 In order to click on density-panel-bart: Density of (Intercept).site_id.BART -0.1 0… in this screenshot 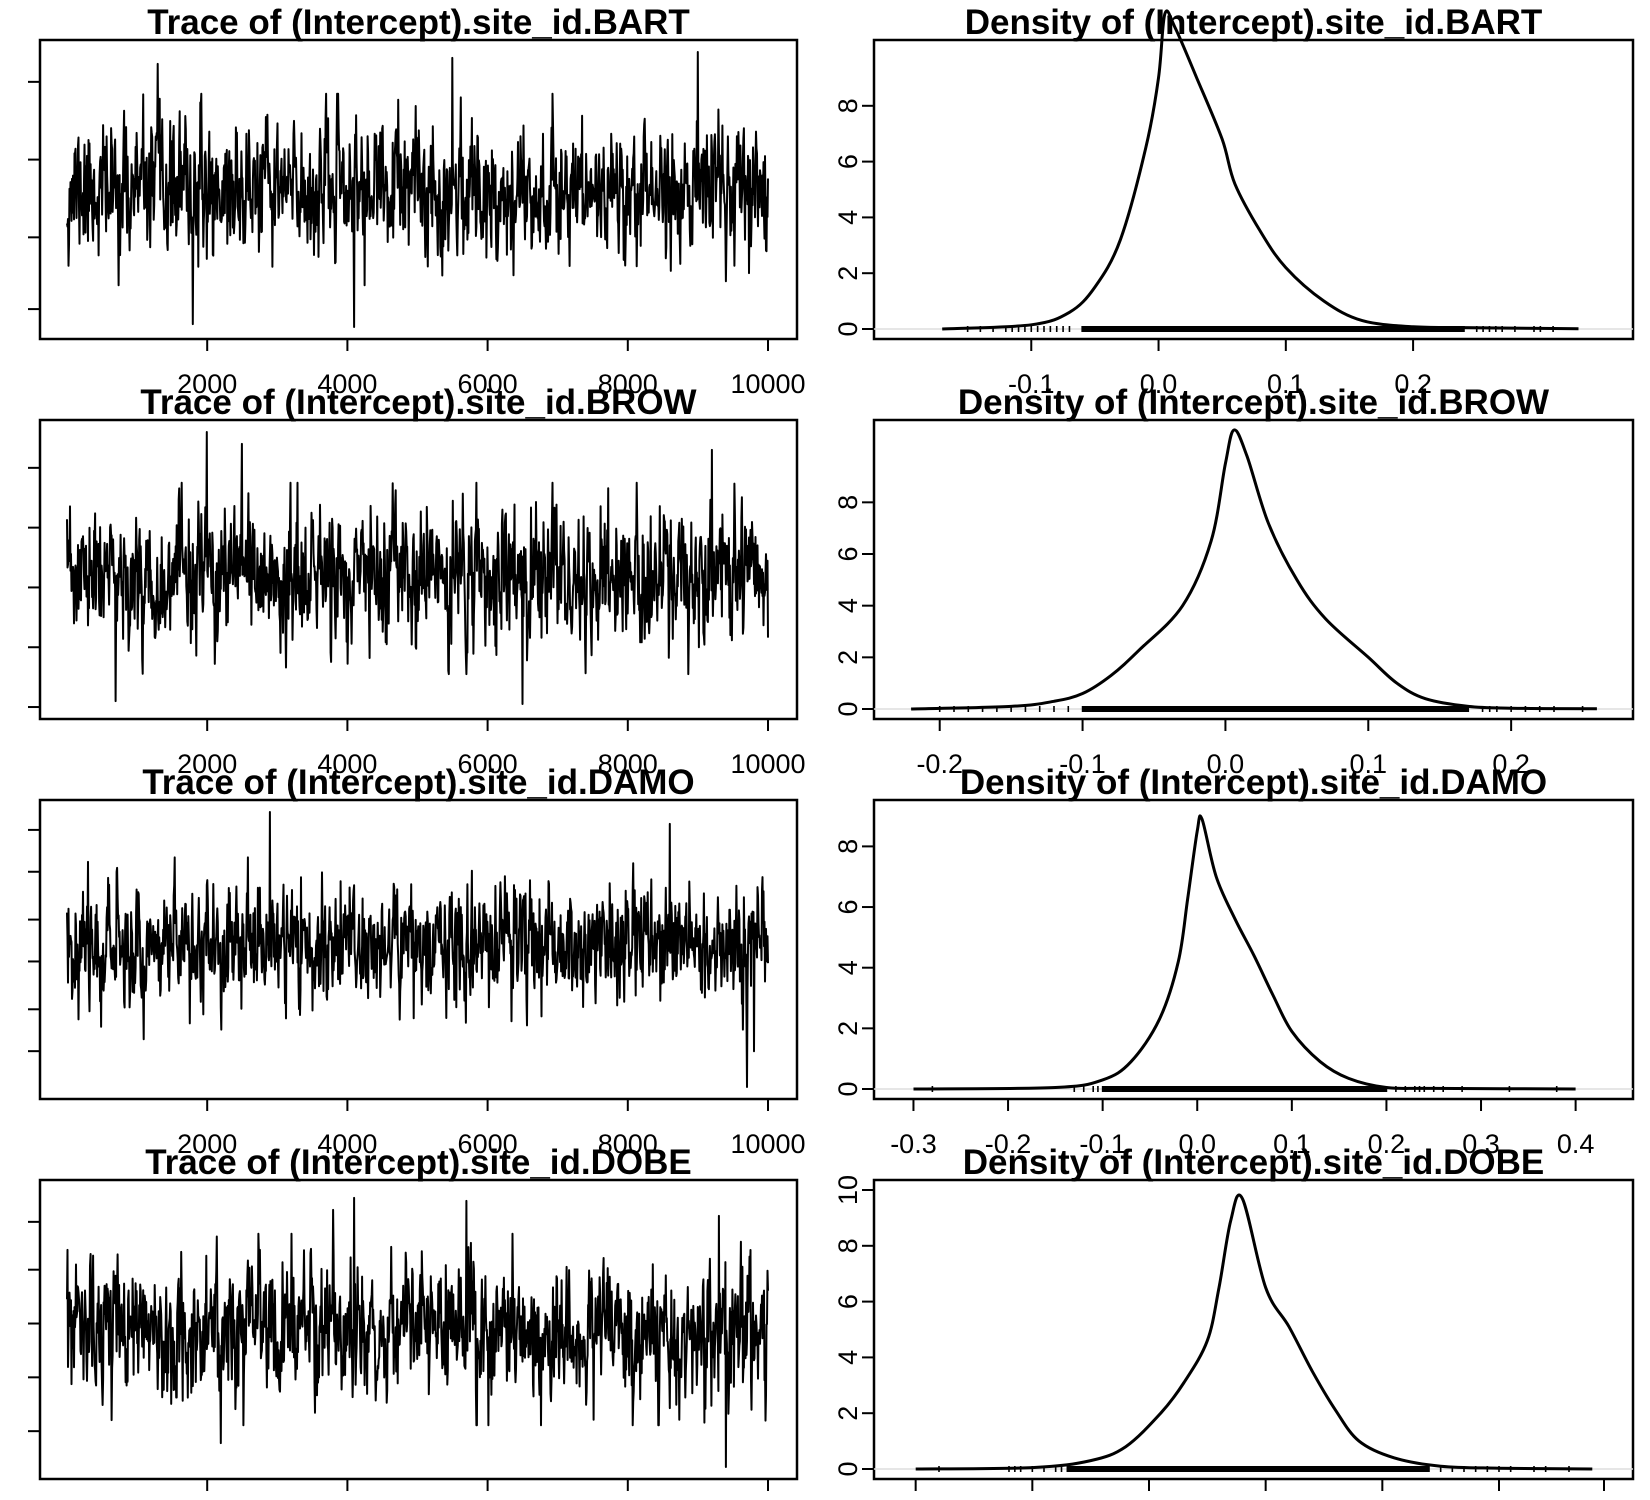, I will do `click(1234, 201)`.